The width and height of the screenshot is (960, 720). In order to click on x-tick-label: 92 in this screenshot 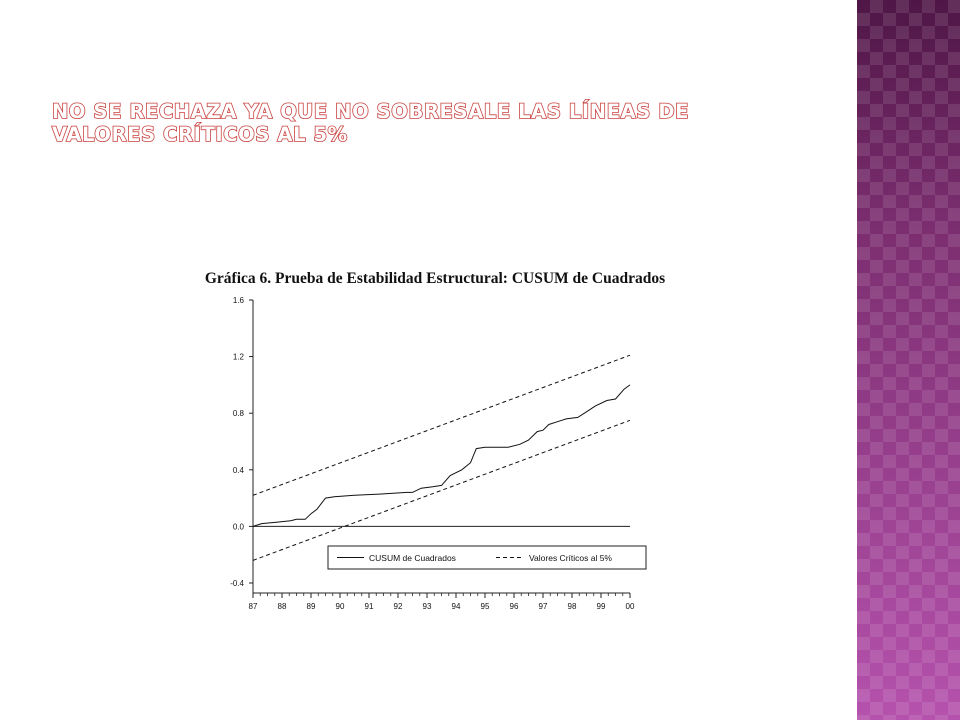, I will do `click(398, 606)`.